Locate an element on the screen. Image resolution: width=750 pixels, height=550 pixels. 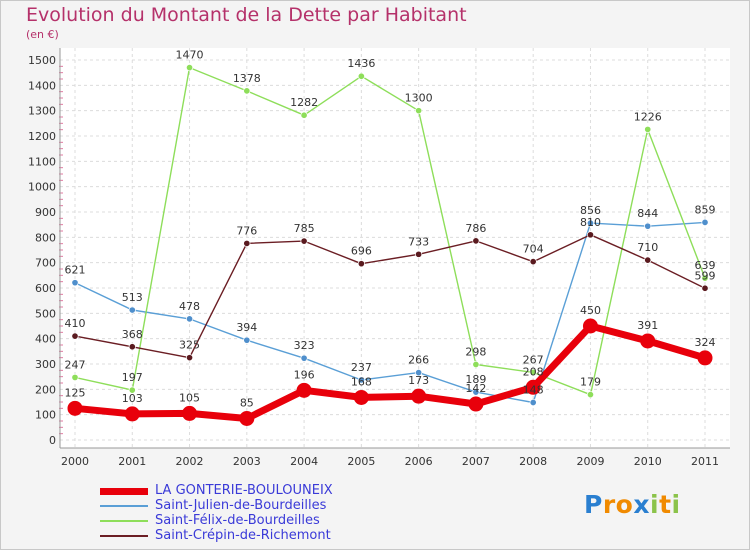
data-label: 1436 is located at coordinates (361, 63).